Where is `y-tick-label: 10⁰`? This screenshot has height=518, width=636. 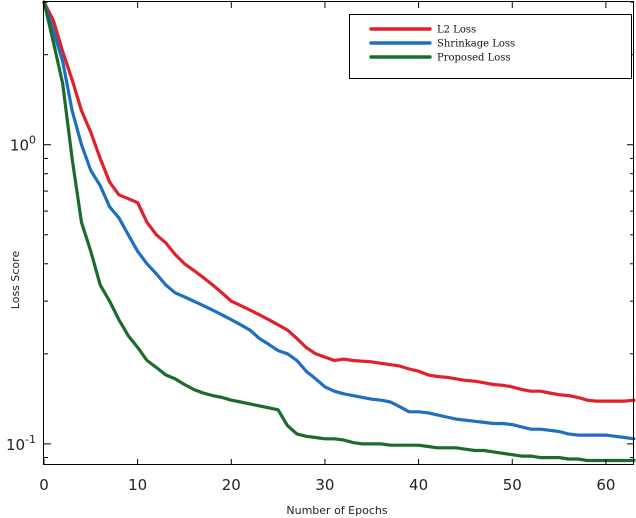
y-tick-label: 10⁰ is located at coordinates (23, 144).